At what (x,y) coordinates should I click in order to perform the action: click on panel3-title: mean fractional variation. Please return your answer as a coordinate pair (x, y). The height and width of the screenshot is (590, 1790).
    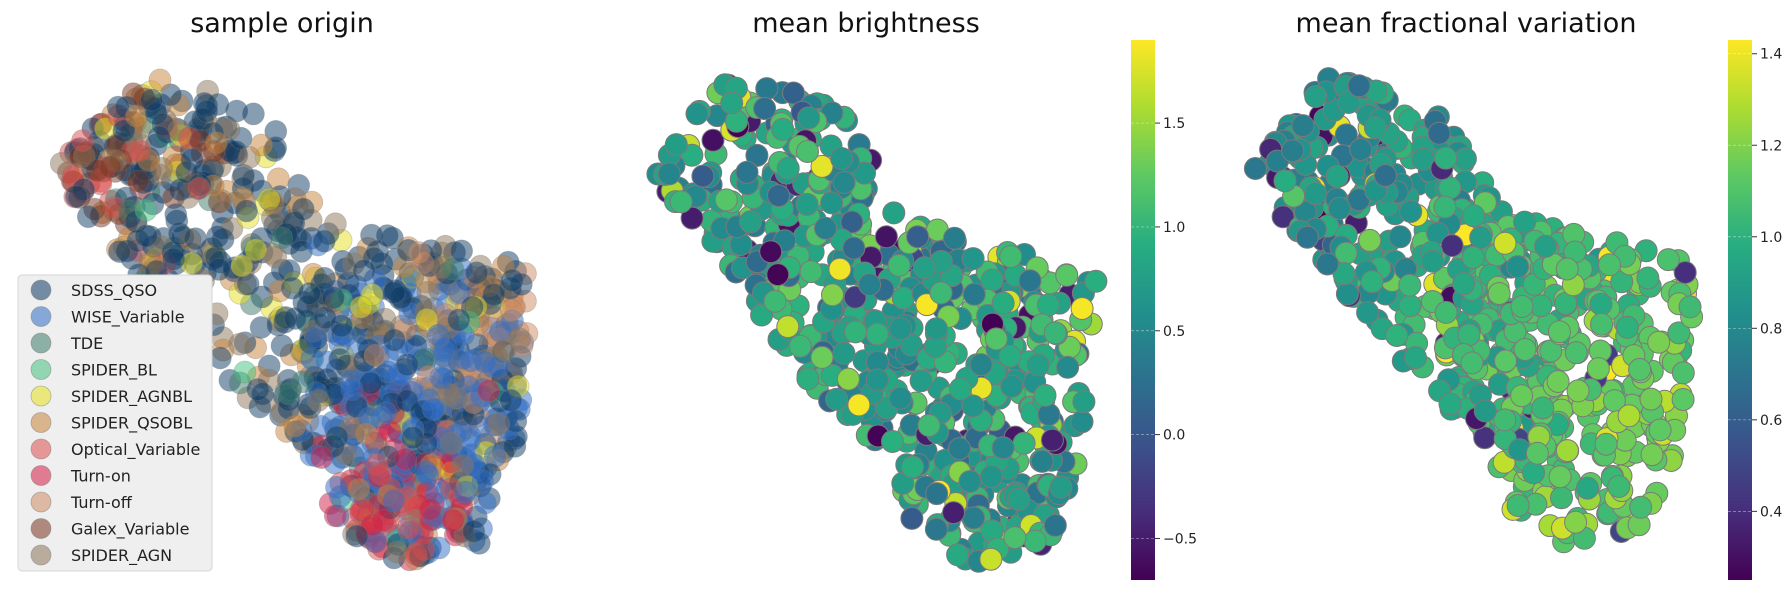
    Looking at the image, I should click on (1466, 23).